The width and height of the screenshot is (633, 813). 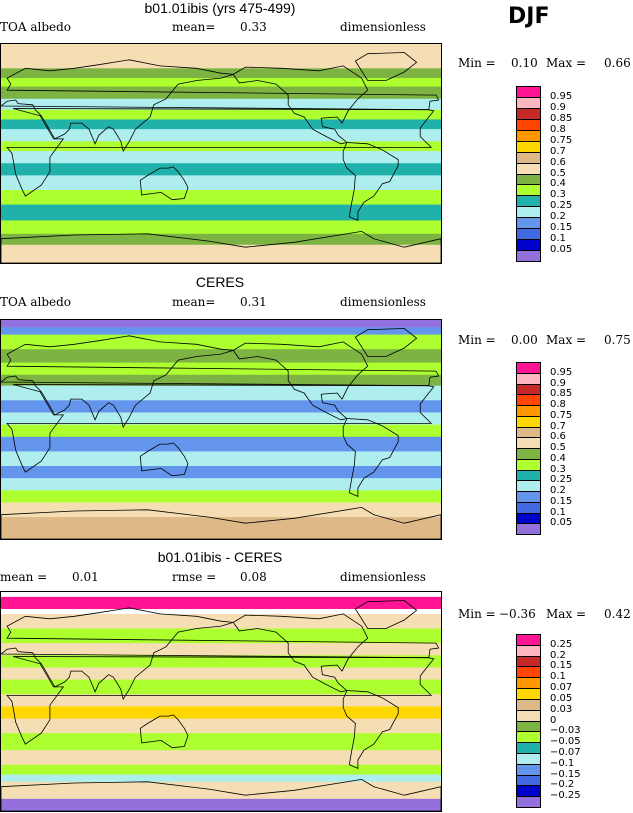 I want to click on coastline-north-america, so click(x=300, y=381).